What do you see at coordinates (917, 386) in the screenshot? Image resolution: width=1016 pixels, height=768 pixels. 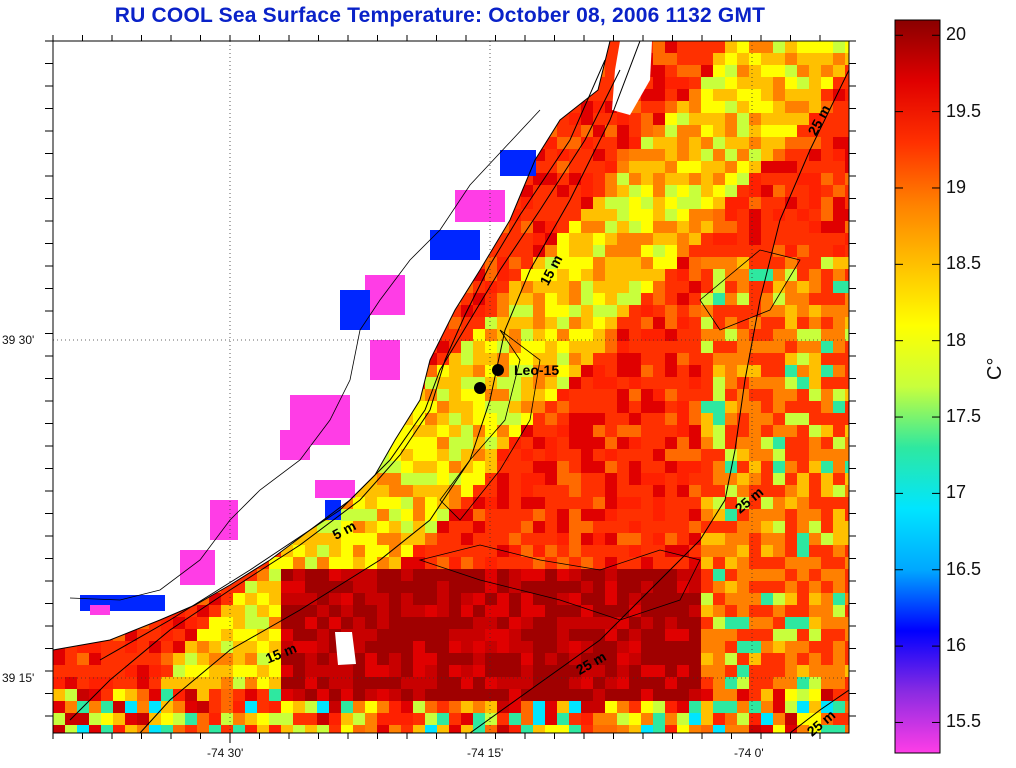 I see `colorbar-ramp` at bounding box center [917, 386].